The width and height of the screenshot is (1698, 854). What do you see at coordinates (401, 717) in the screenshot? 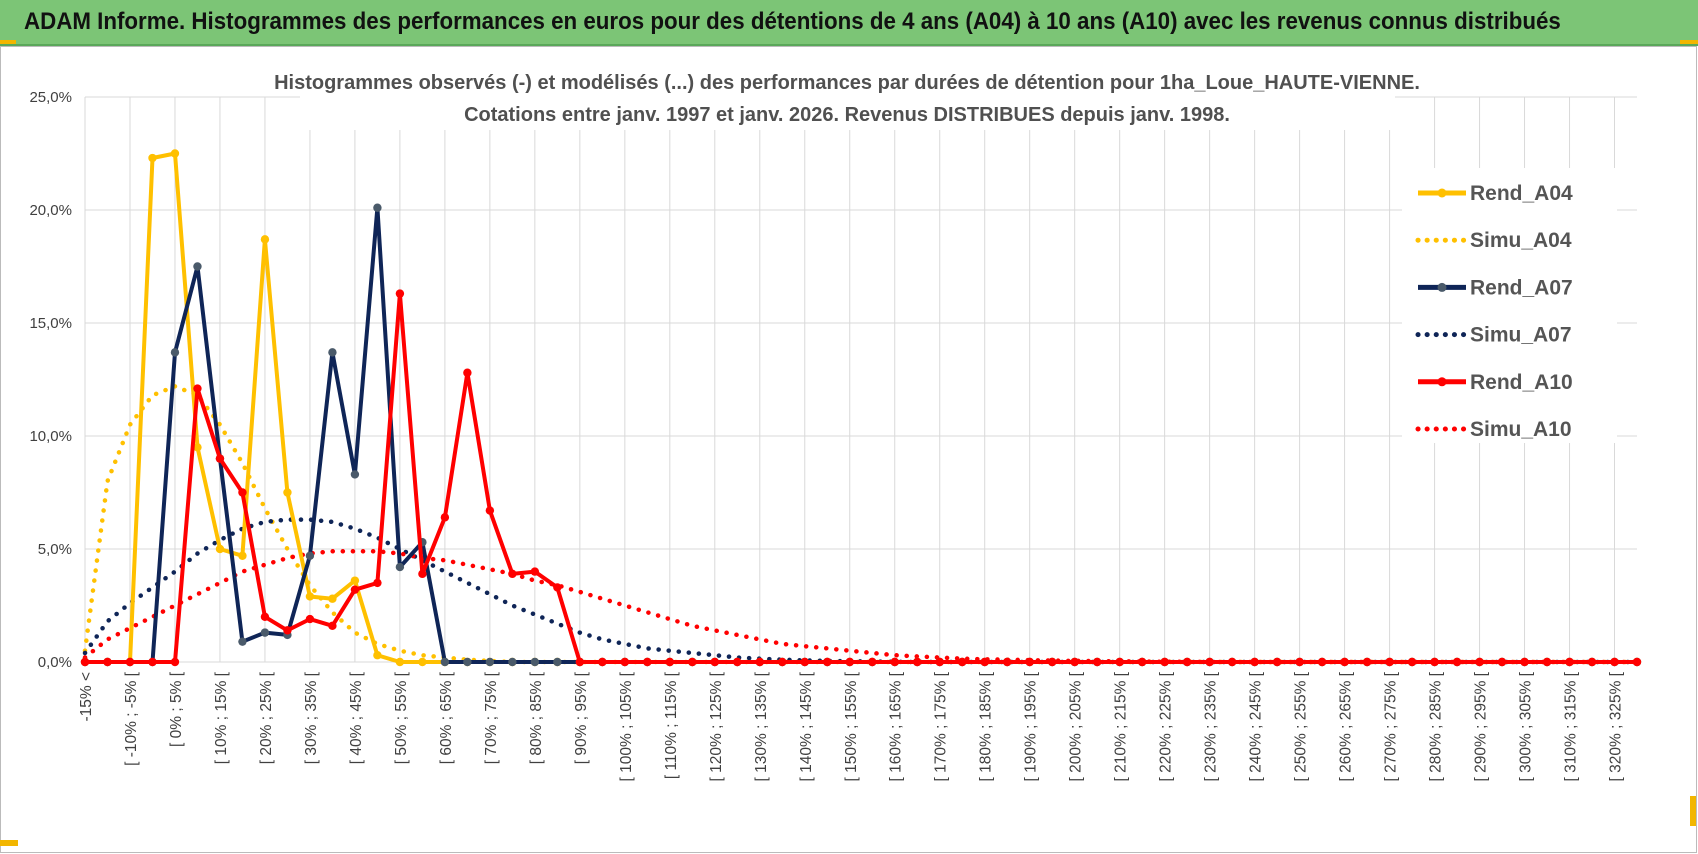
I see `x-tick-label: [ 50% ; 55% [` at bounding box center [401, 717].